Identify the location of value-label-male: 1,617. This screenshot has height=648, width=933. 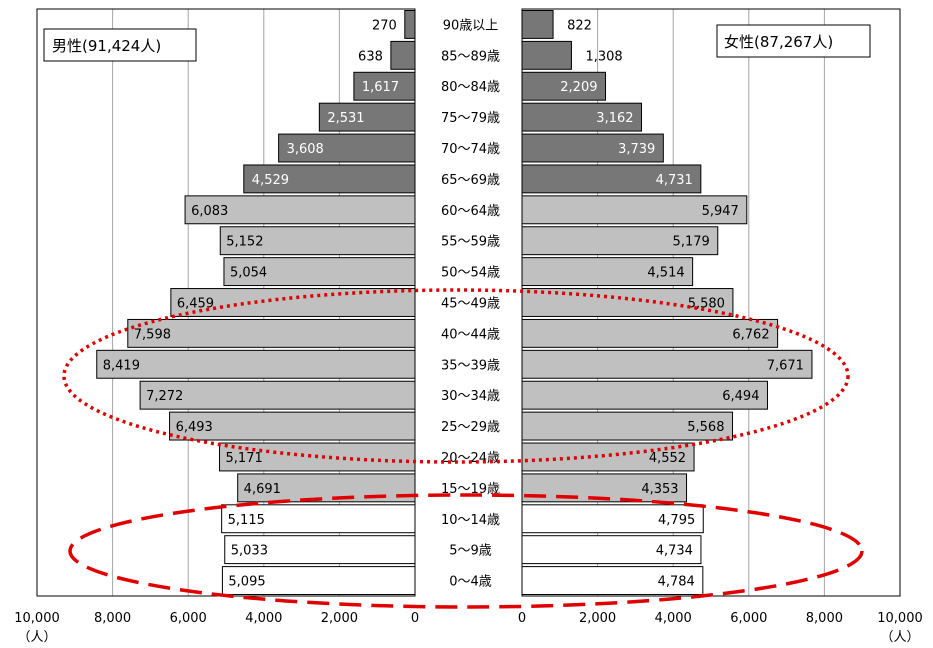
(380, 87).